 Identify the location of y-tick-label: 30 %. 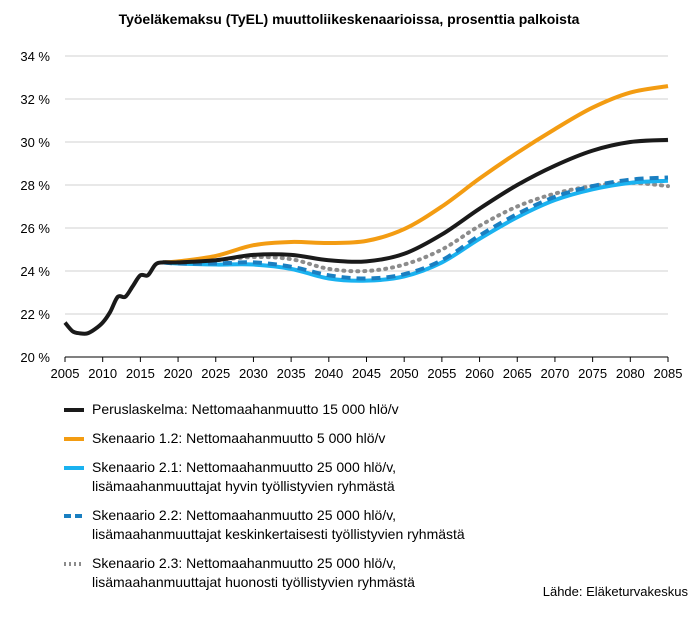
(35, 142).